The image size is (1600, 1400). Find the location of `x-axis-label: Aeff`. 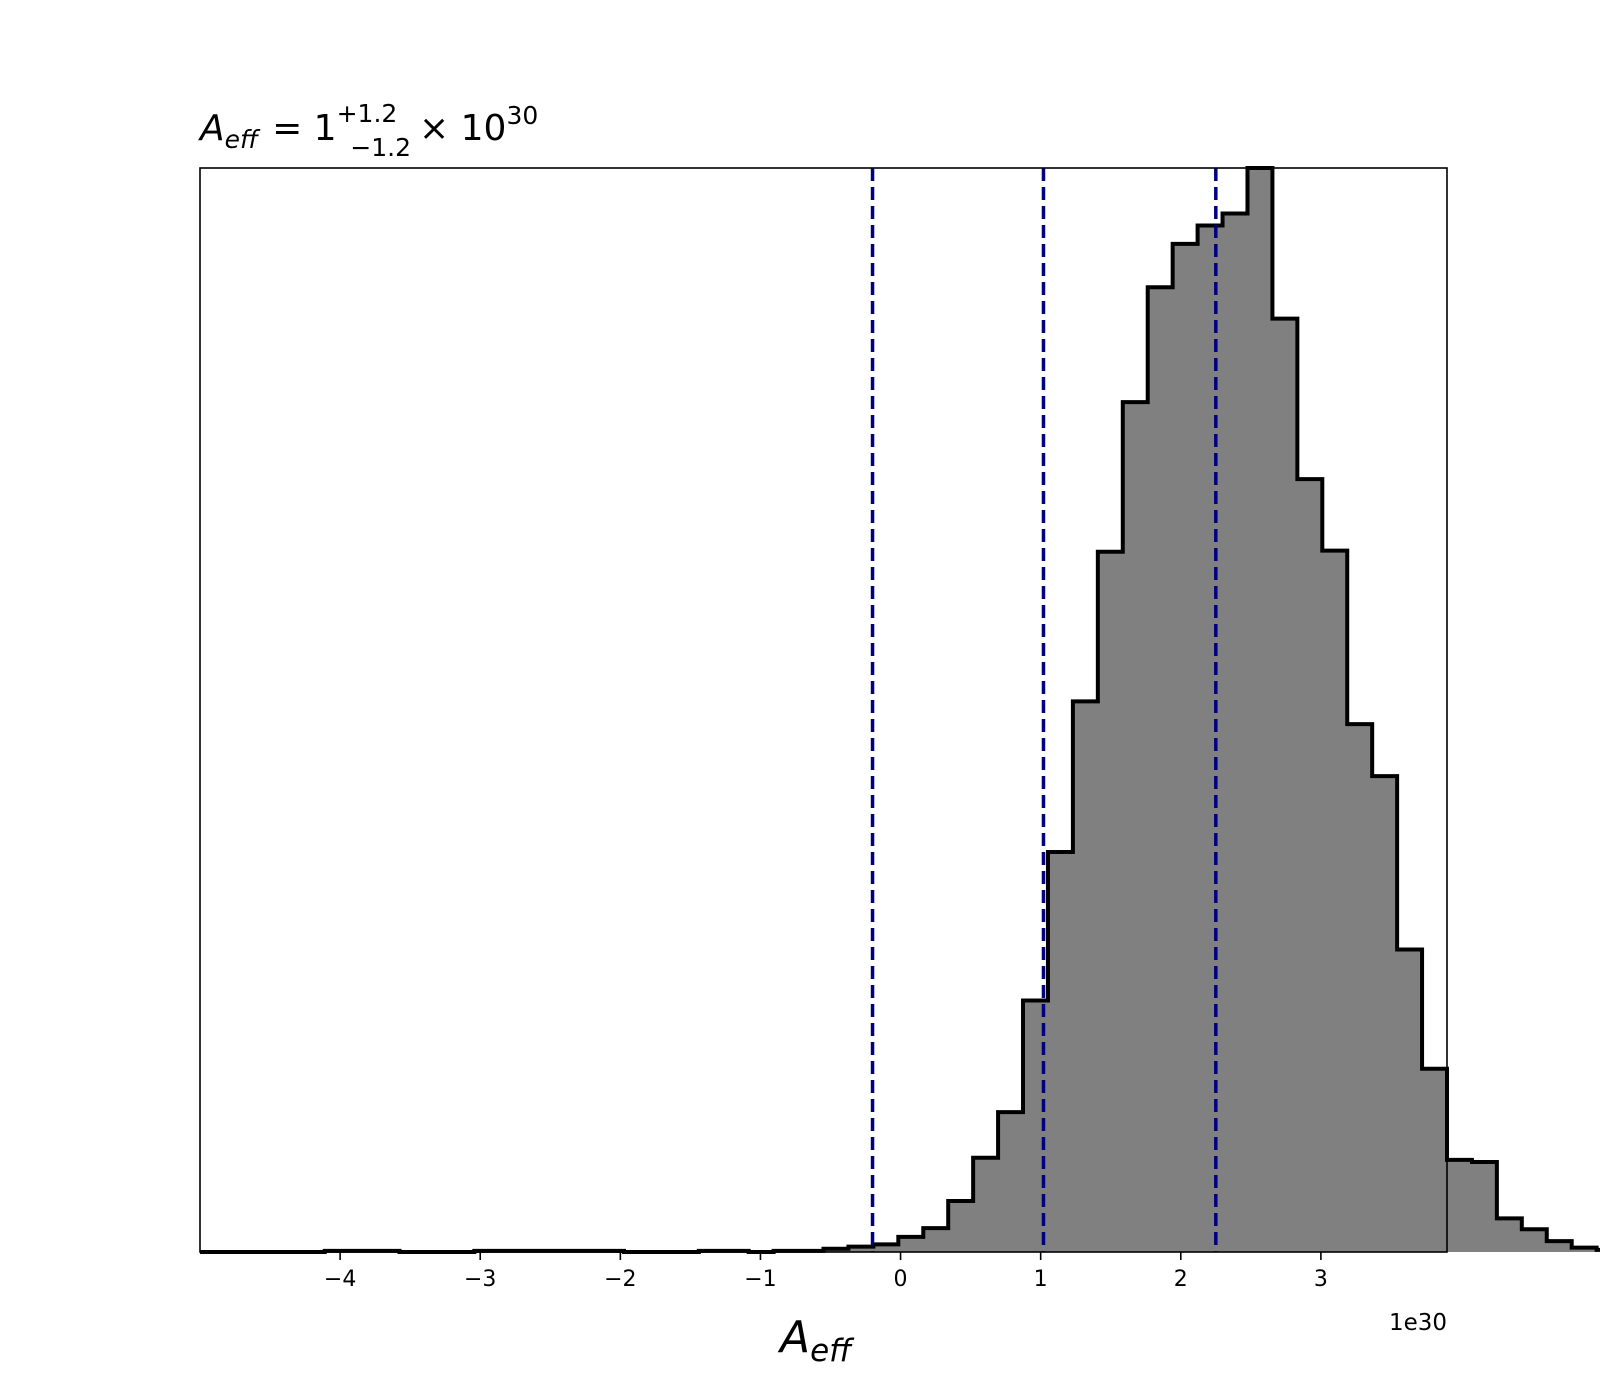

x-axis-label: Aeff is located at coordinates (816, 1340).